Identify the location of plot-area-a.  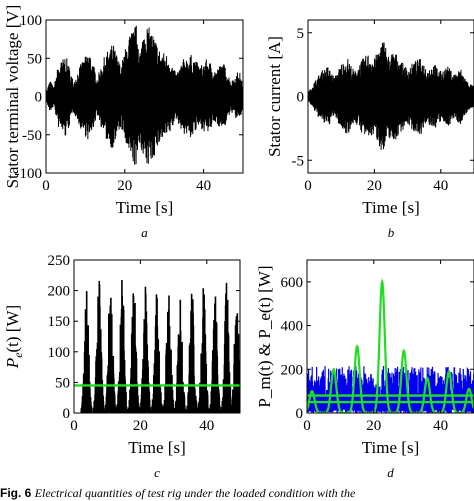
(144, 95).